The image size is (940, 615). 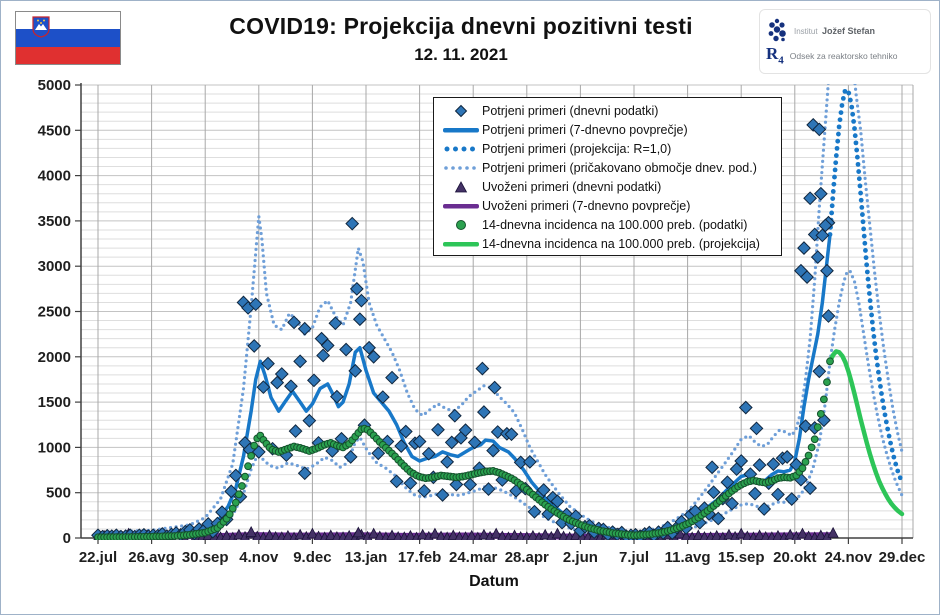 What do you see at coordinates (610, 148) in the screenshot?
I see `legend-item: Potrjeni primeri (projekcija: R=1,0)` at bounding box center [610, 148].